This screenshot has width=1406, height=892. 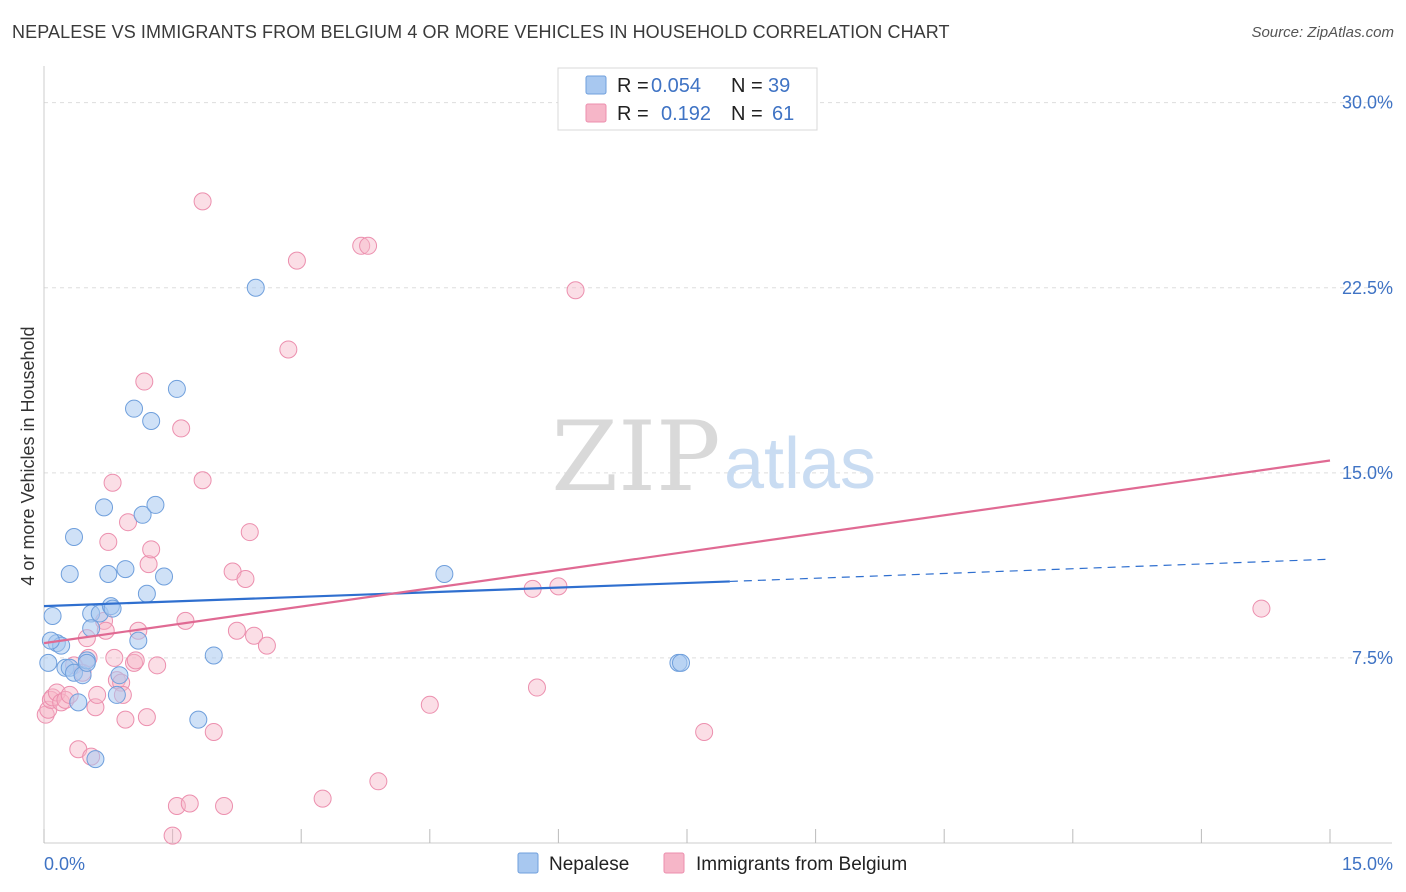 What do you see at coordinates (1367, 864) in the screenshot?
I see `x-tick-label-1: 15.0%` at bounding box center [1367, 864].